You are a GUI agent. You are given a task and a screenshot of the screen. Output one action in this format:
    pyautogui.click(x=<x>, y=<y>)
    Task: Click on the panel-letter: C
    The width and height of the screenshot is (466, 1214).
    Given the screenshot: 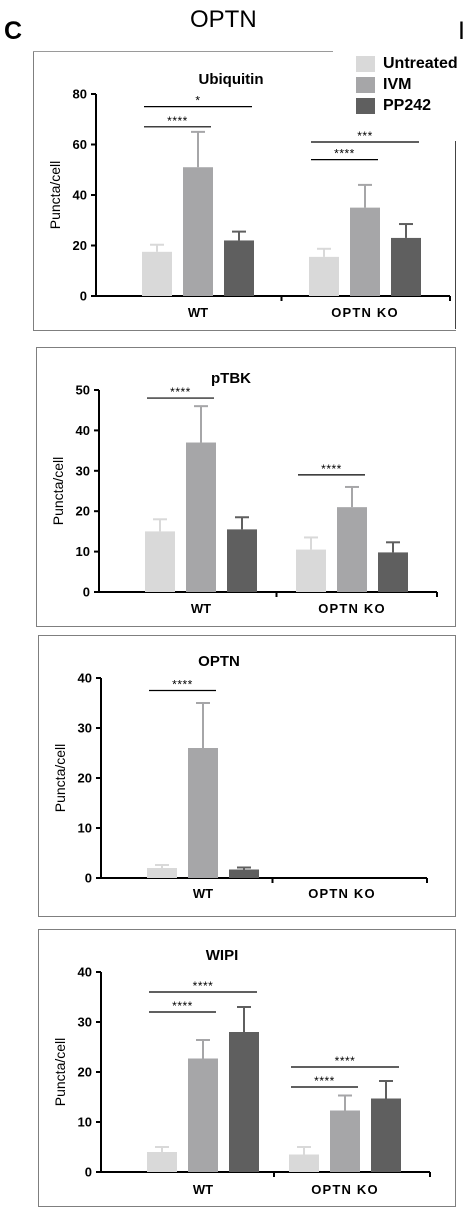 What is the action you would take?
    pyautogui.click(x=13, y=31)
    